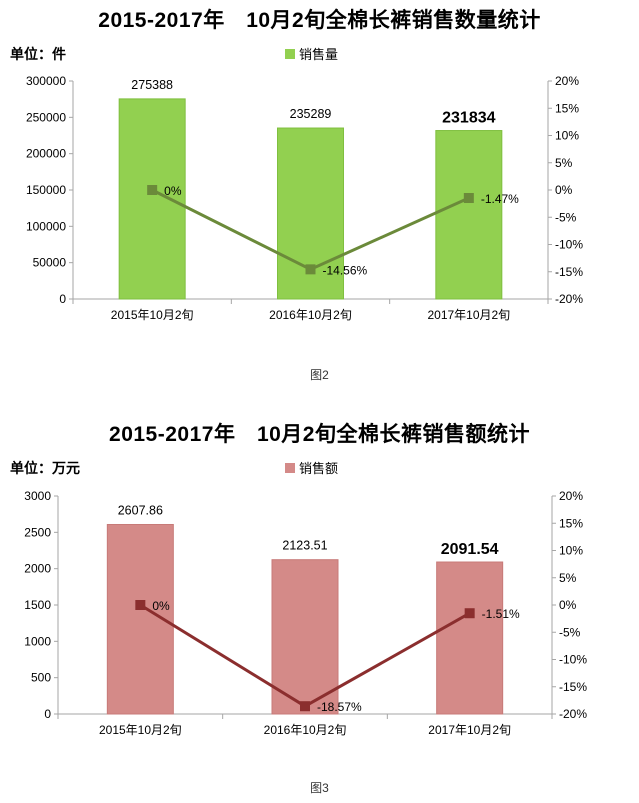 Image resolution: width=639 pixels, height=803 pixels. I want to click on y-tick-label: 50000, so click(50, 263).